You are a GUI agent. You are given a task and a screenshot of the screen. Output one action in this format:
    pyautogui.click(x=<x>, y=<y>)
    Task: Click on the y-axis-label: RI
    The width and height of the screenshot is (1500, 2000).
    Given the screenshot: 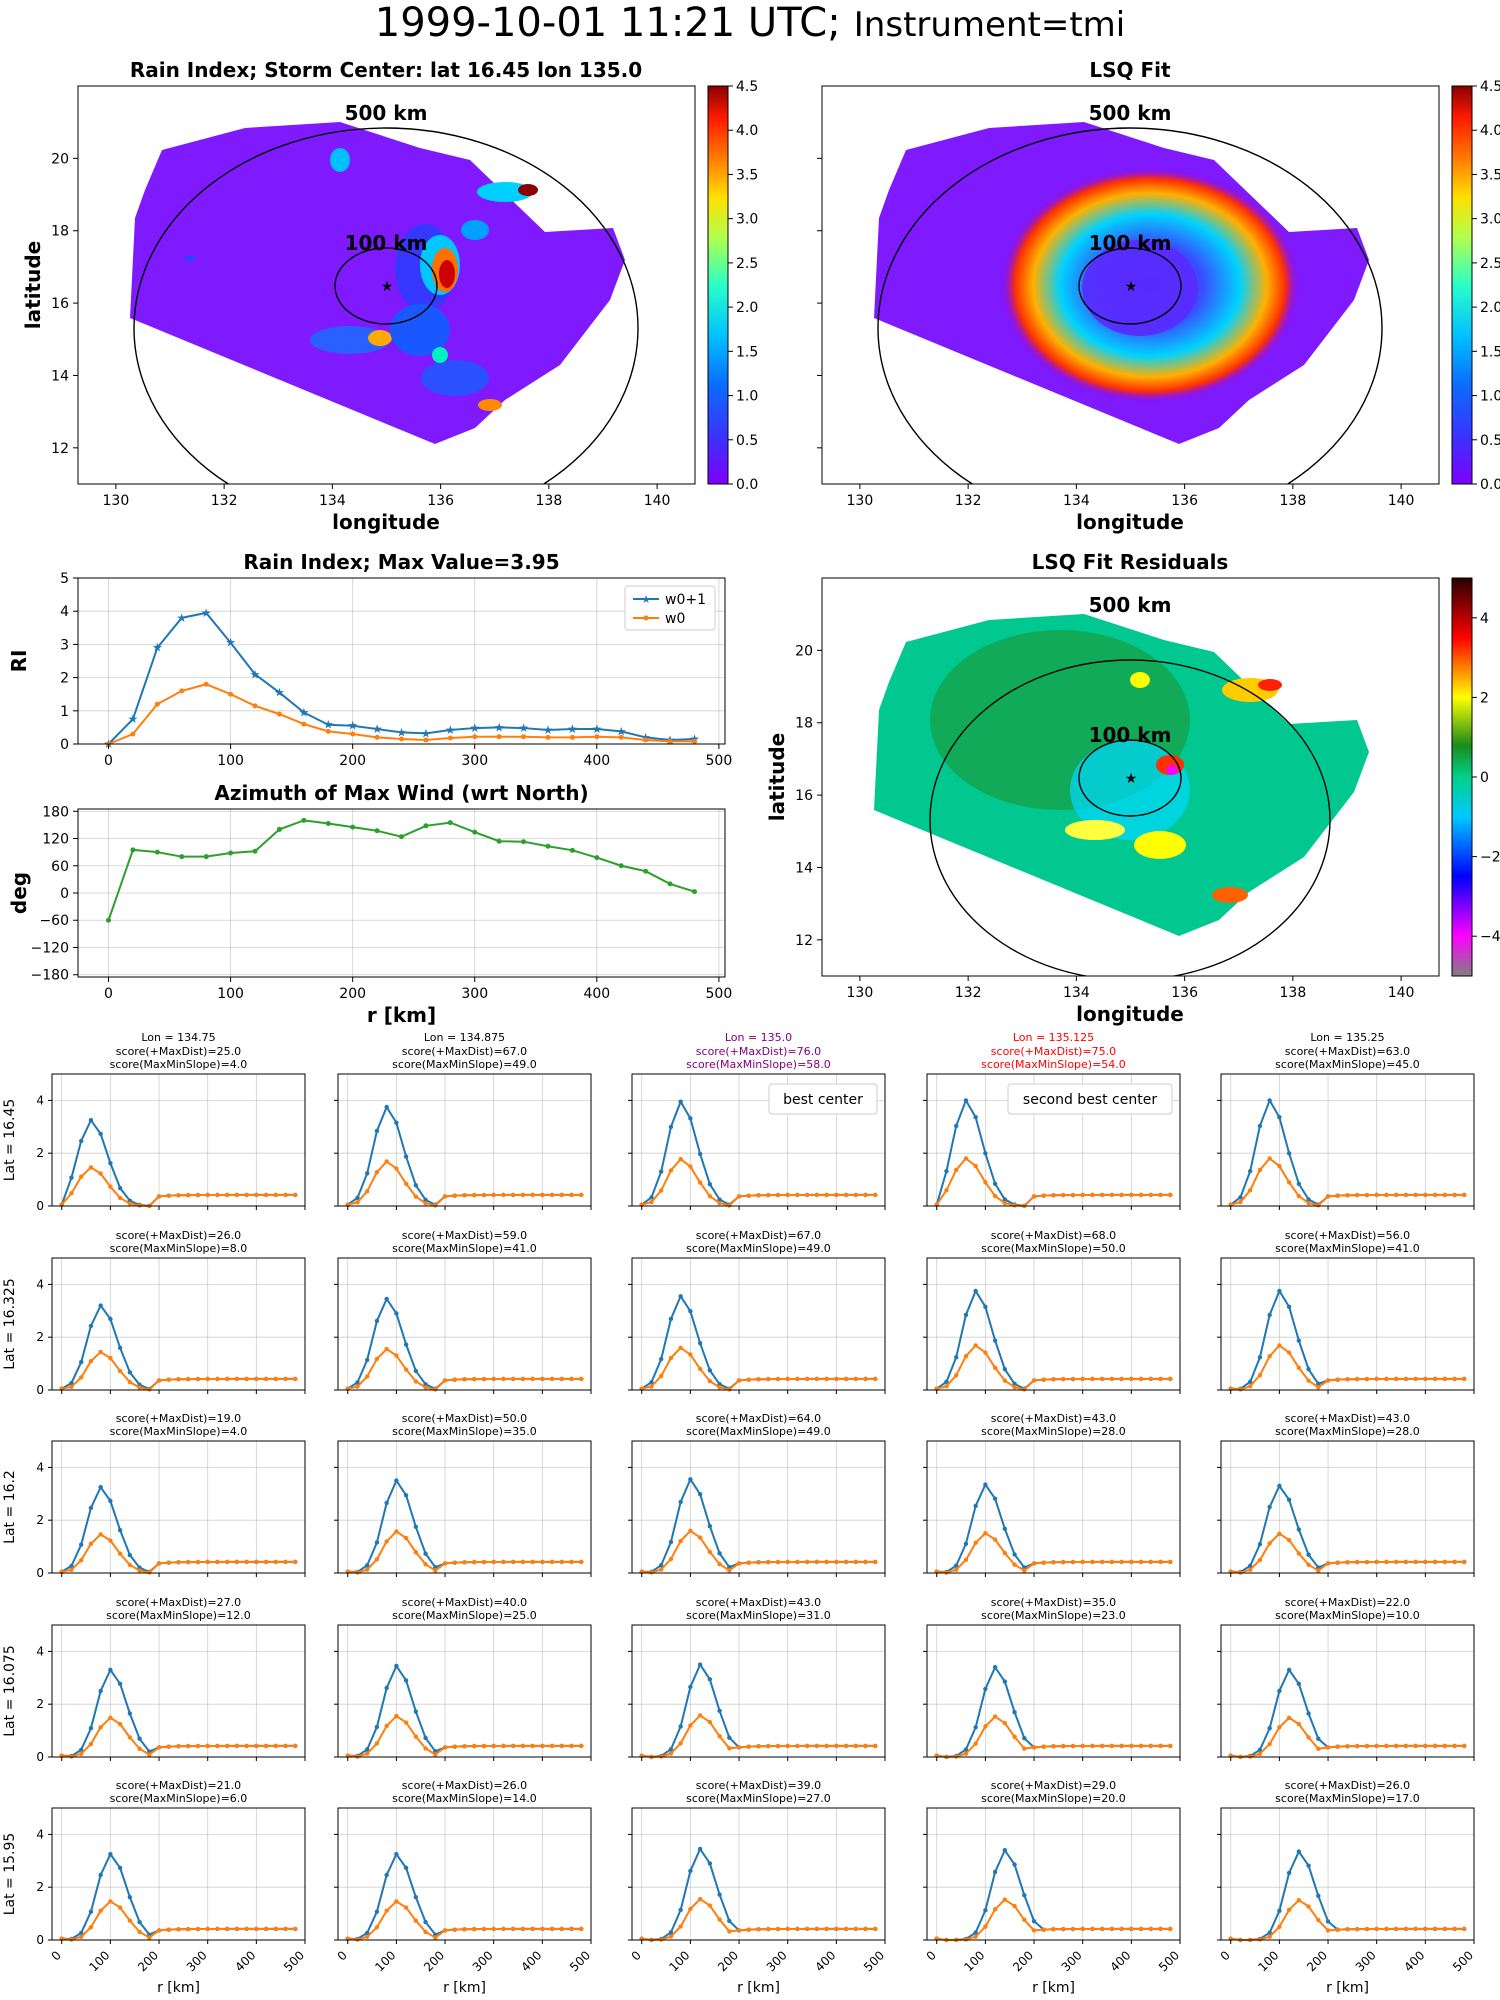 What is the action you would take?
    pyautogui.click(x=19, y=661)
    